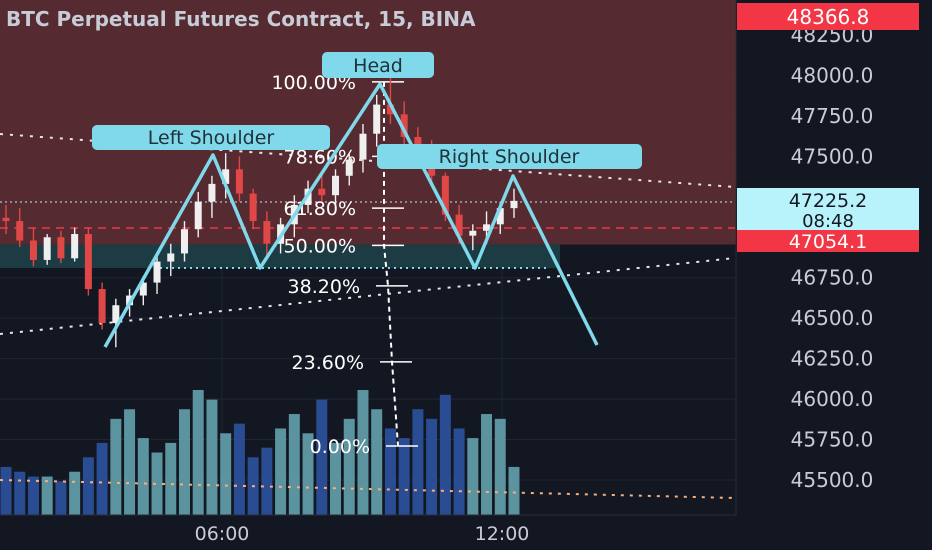 This screenshot has height=550, width=932. I want to click on candle-timer-text: 08:48, so click(828, 221).